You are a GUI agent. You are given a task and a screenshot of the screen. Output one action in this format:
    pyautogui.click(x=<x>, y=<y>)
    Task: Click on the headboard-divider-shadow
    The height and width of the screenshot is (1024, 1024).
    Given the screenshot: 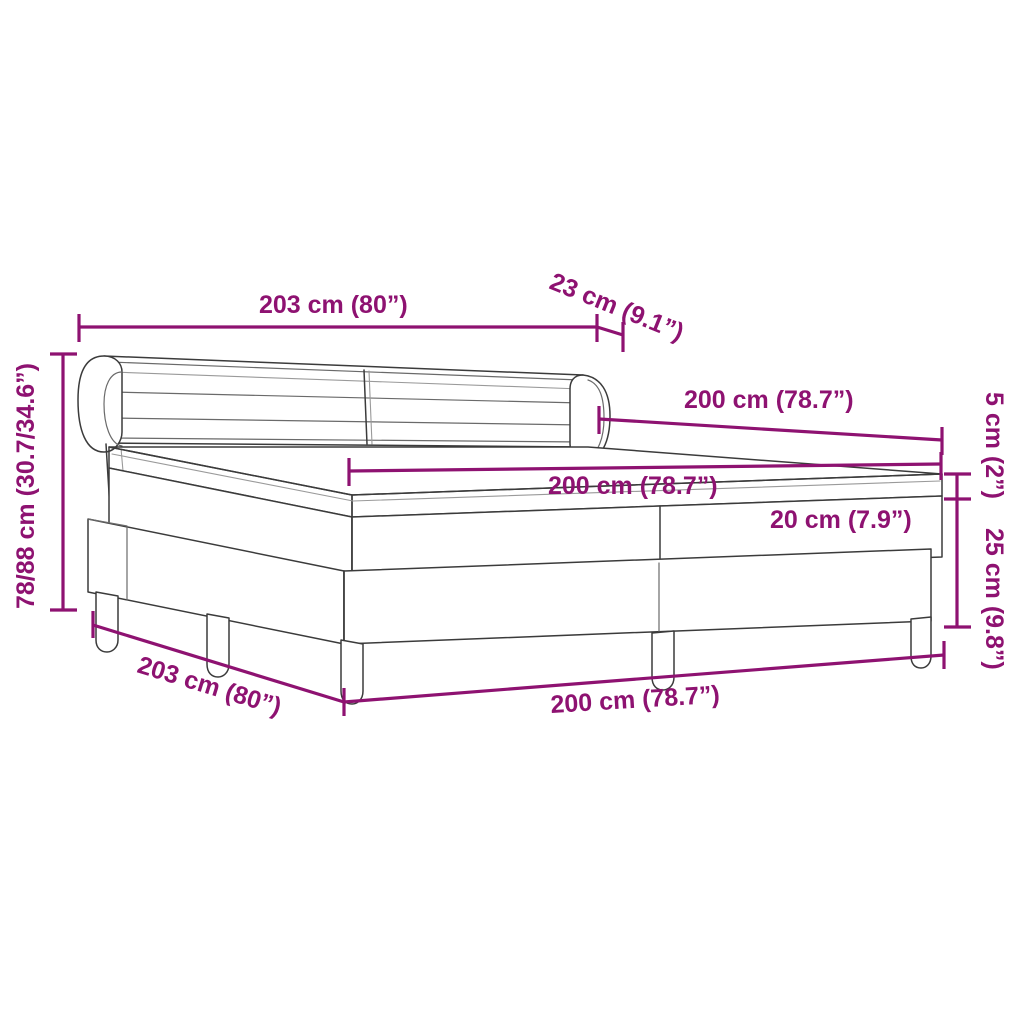 What is the action you would take?
    pyautogui.click(x=370, y=407)
    